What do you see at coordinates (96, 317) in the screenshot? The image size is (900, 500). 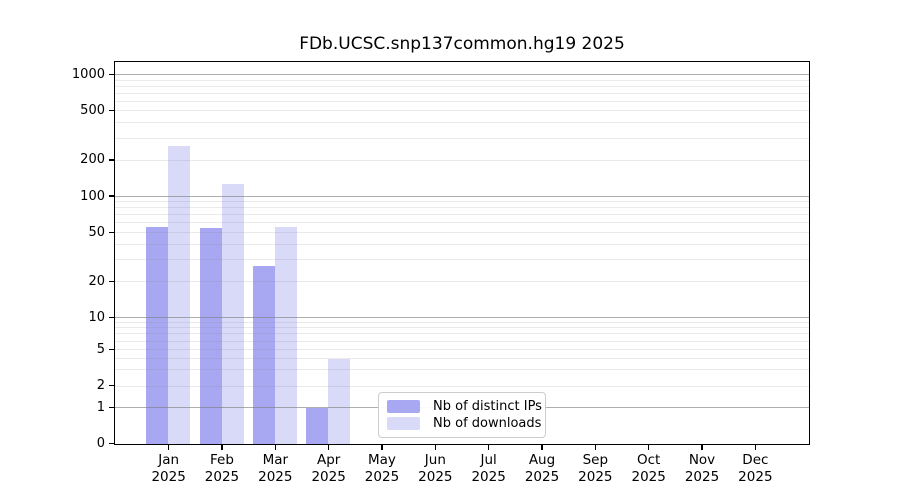 I see `y-tick-label: 10` at bounding box center [96, 317].